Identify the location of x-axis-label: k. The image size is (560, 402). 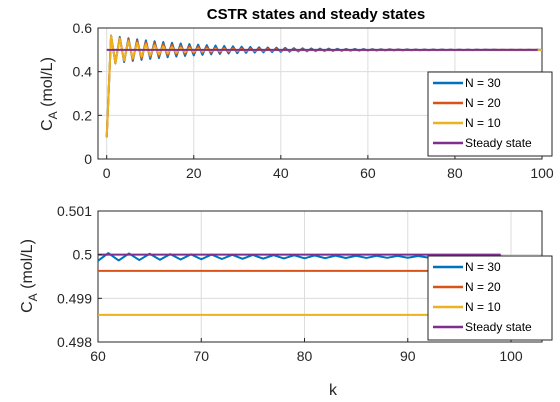
(333, 390).